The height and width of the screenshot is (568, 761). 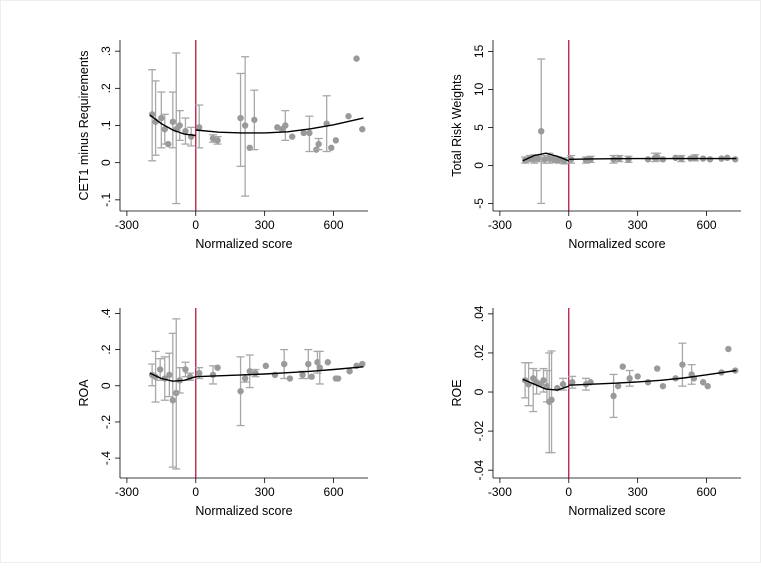 What do you see at coordinates (84, 125) in the screenshot?
I see `y-axis-title: CET1 minus Requirements` at bounding box center [84, 125].